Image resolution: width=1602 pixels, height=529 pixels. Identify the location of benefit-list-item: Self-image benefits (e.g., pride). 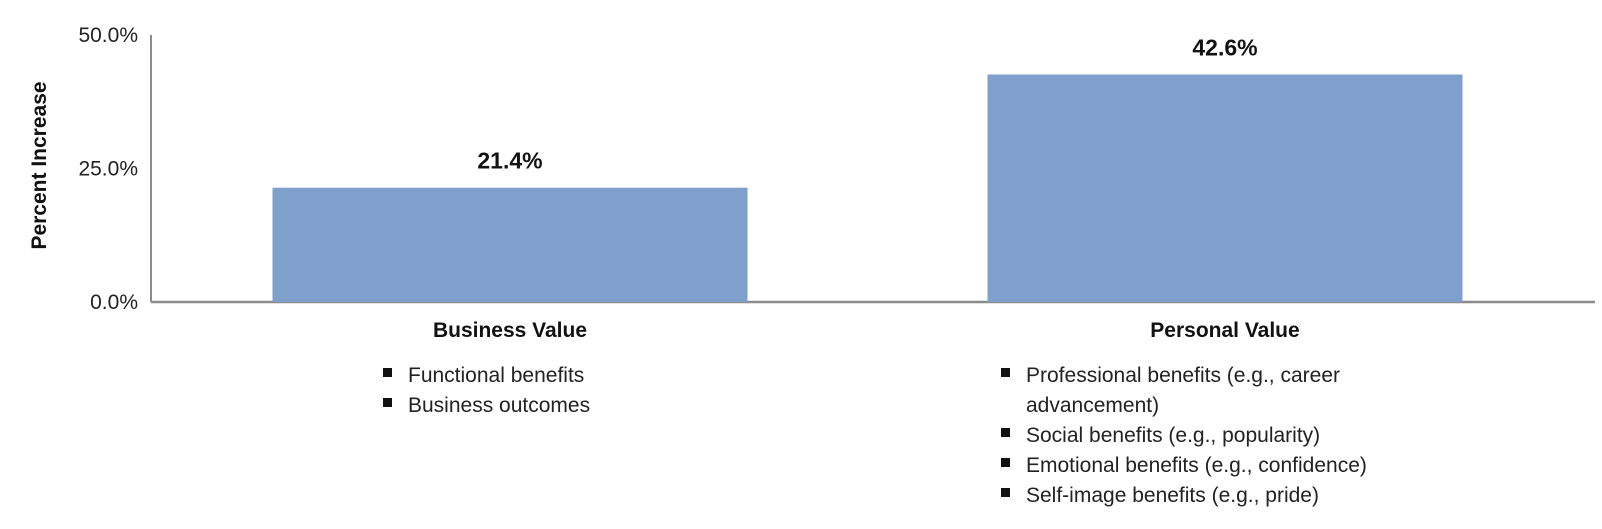
(1172, 495).